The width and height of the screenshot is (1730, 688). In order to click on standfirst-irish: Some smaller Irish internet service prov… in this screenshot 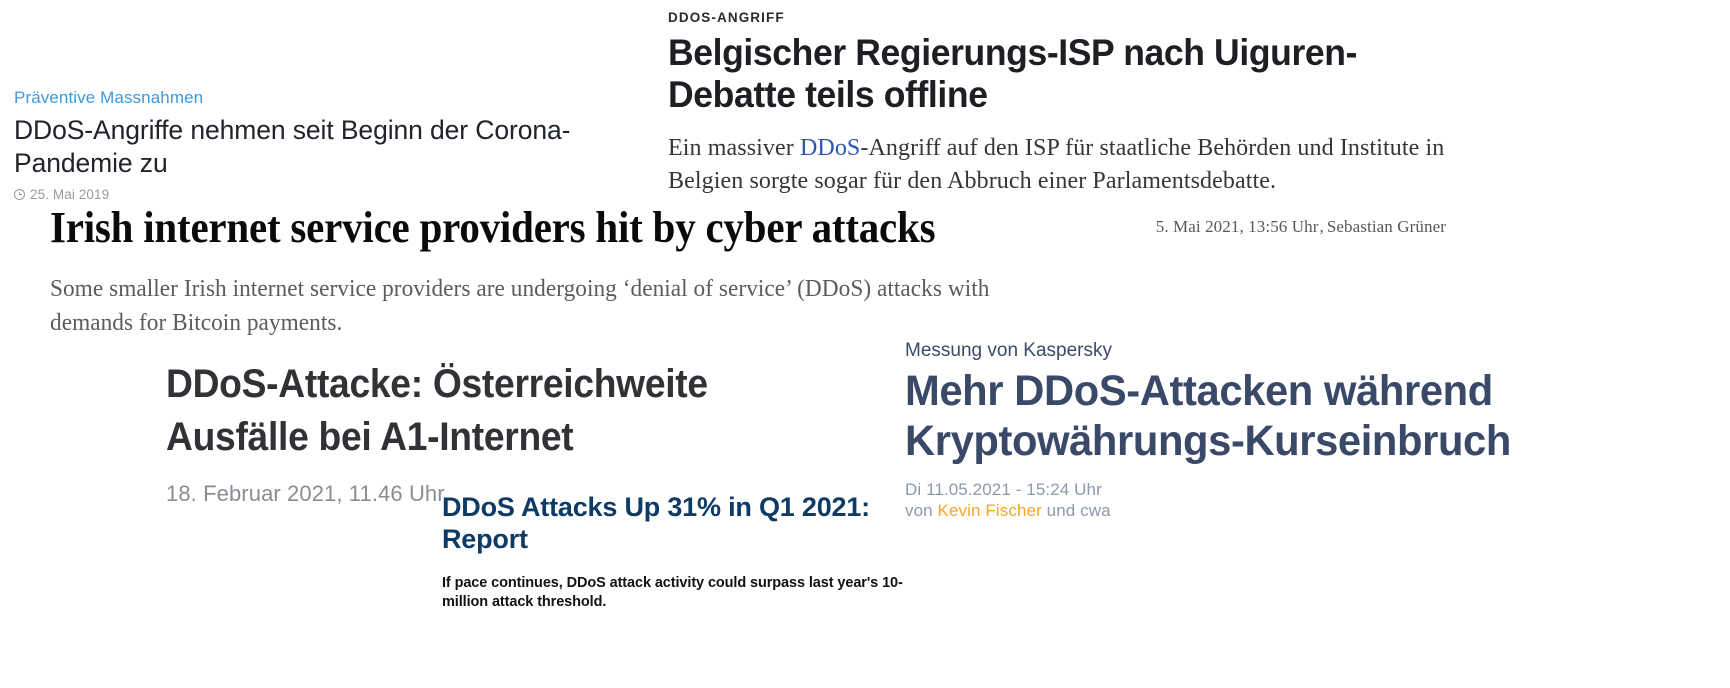, I will do `click(520, 306)`.